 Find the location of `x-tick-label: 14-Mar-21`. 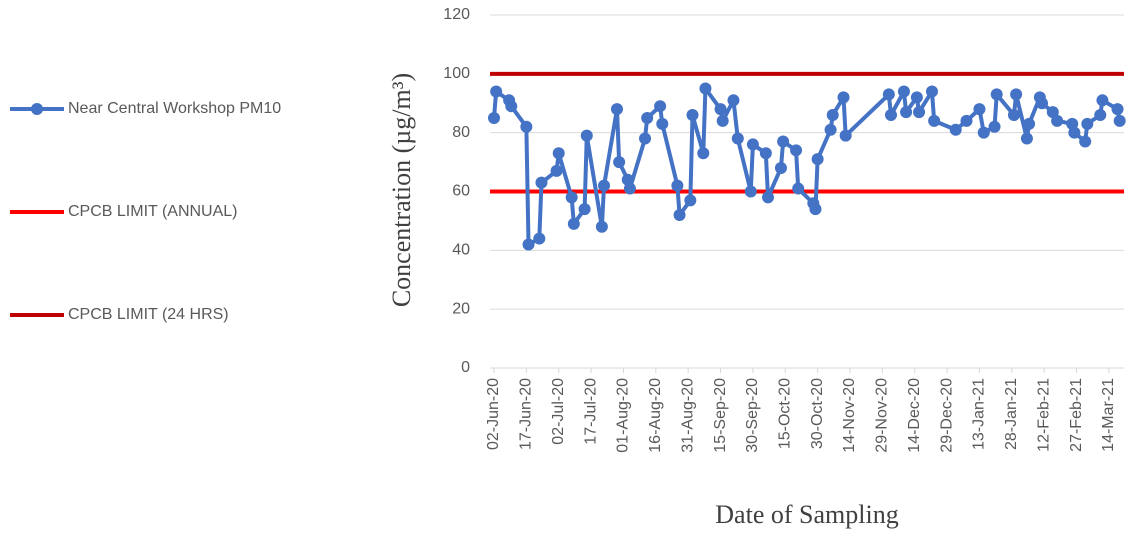

x-tick-label: 14-Mar-21 is located at coordinates (1108, 415).